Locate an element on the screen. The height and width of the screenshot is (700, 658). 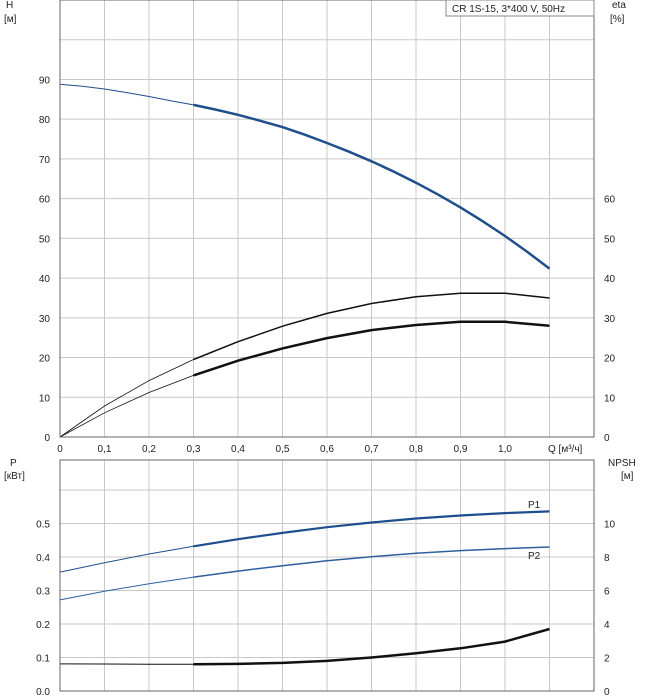
x-tick-label: 0,5 is located at coordinates (283, 449).